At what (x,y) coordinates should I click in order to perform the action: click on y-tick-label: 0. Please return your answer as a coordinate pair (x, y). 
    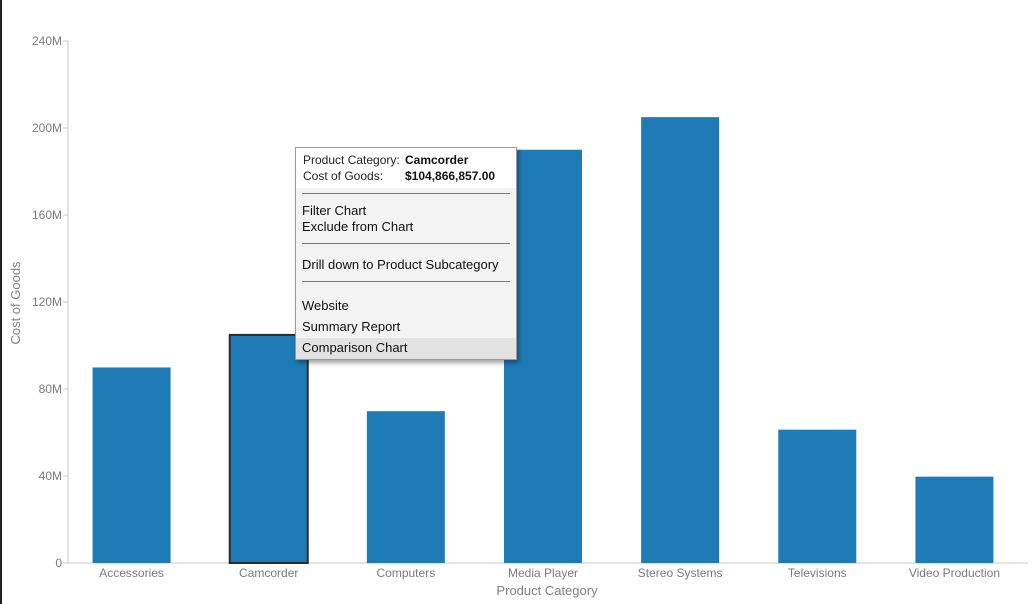
    Looking at the image, I should click on (58, 563).